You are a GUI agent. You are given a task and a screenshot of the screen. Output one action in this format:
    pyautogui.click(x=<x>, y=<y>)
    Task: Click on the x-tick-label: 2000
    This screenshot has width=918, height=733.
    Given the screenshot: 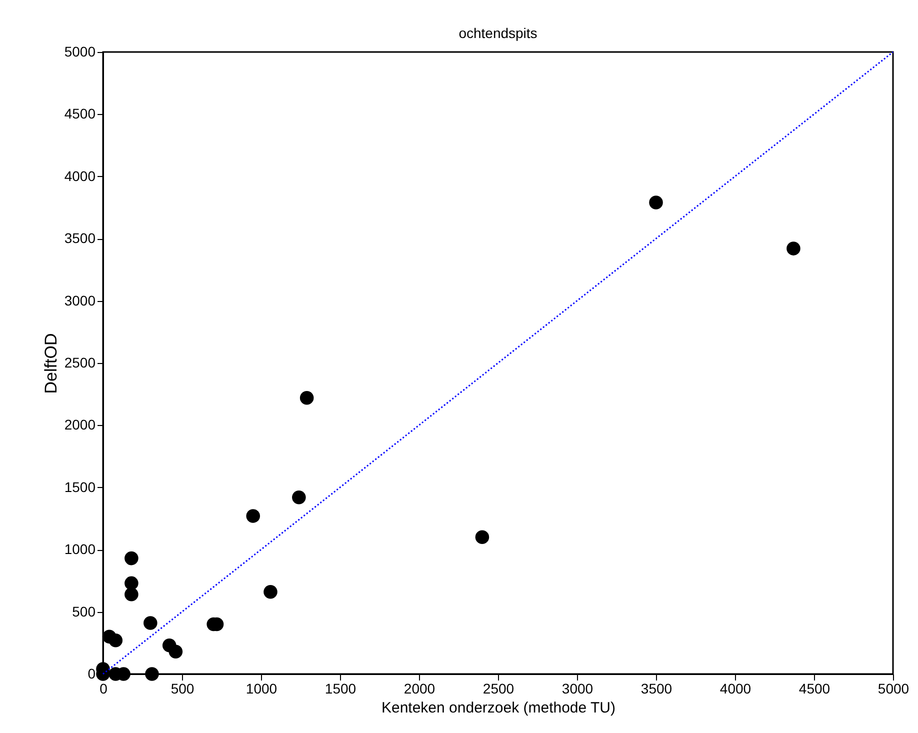 What is the action you would take?
    pyautogui.click(x=420, y=688)
    